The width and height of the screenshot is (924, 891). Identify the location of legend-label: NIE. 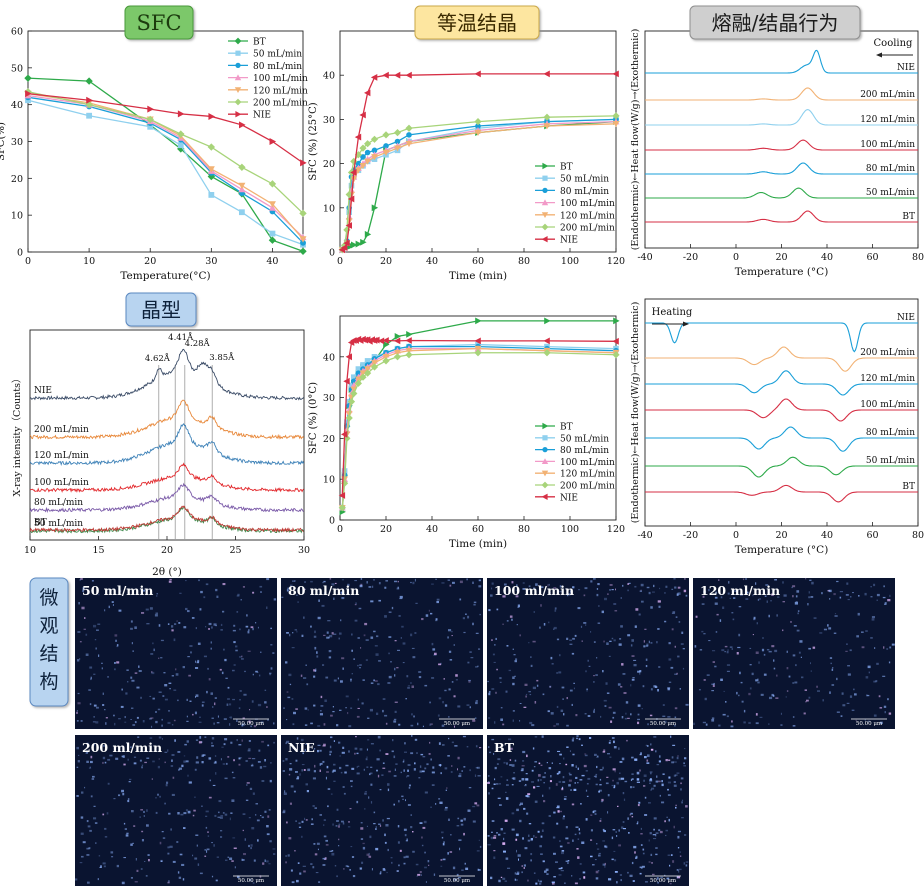
(569, 498).